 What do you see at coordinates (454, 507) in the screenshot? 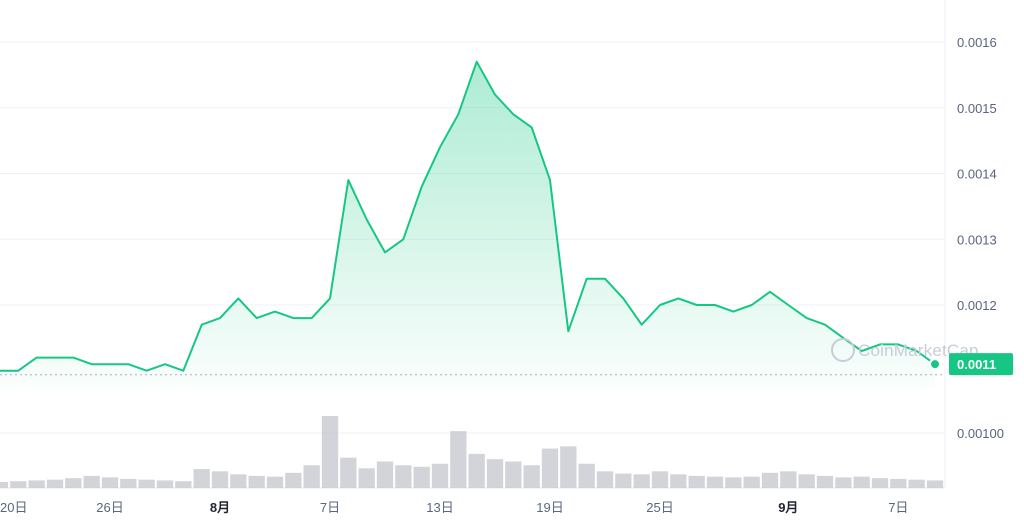
I see `x-axis-ticks: 20日 26日 8月 7日 13日 19日 25日 9月 7日` at bounding box center [454, 507].